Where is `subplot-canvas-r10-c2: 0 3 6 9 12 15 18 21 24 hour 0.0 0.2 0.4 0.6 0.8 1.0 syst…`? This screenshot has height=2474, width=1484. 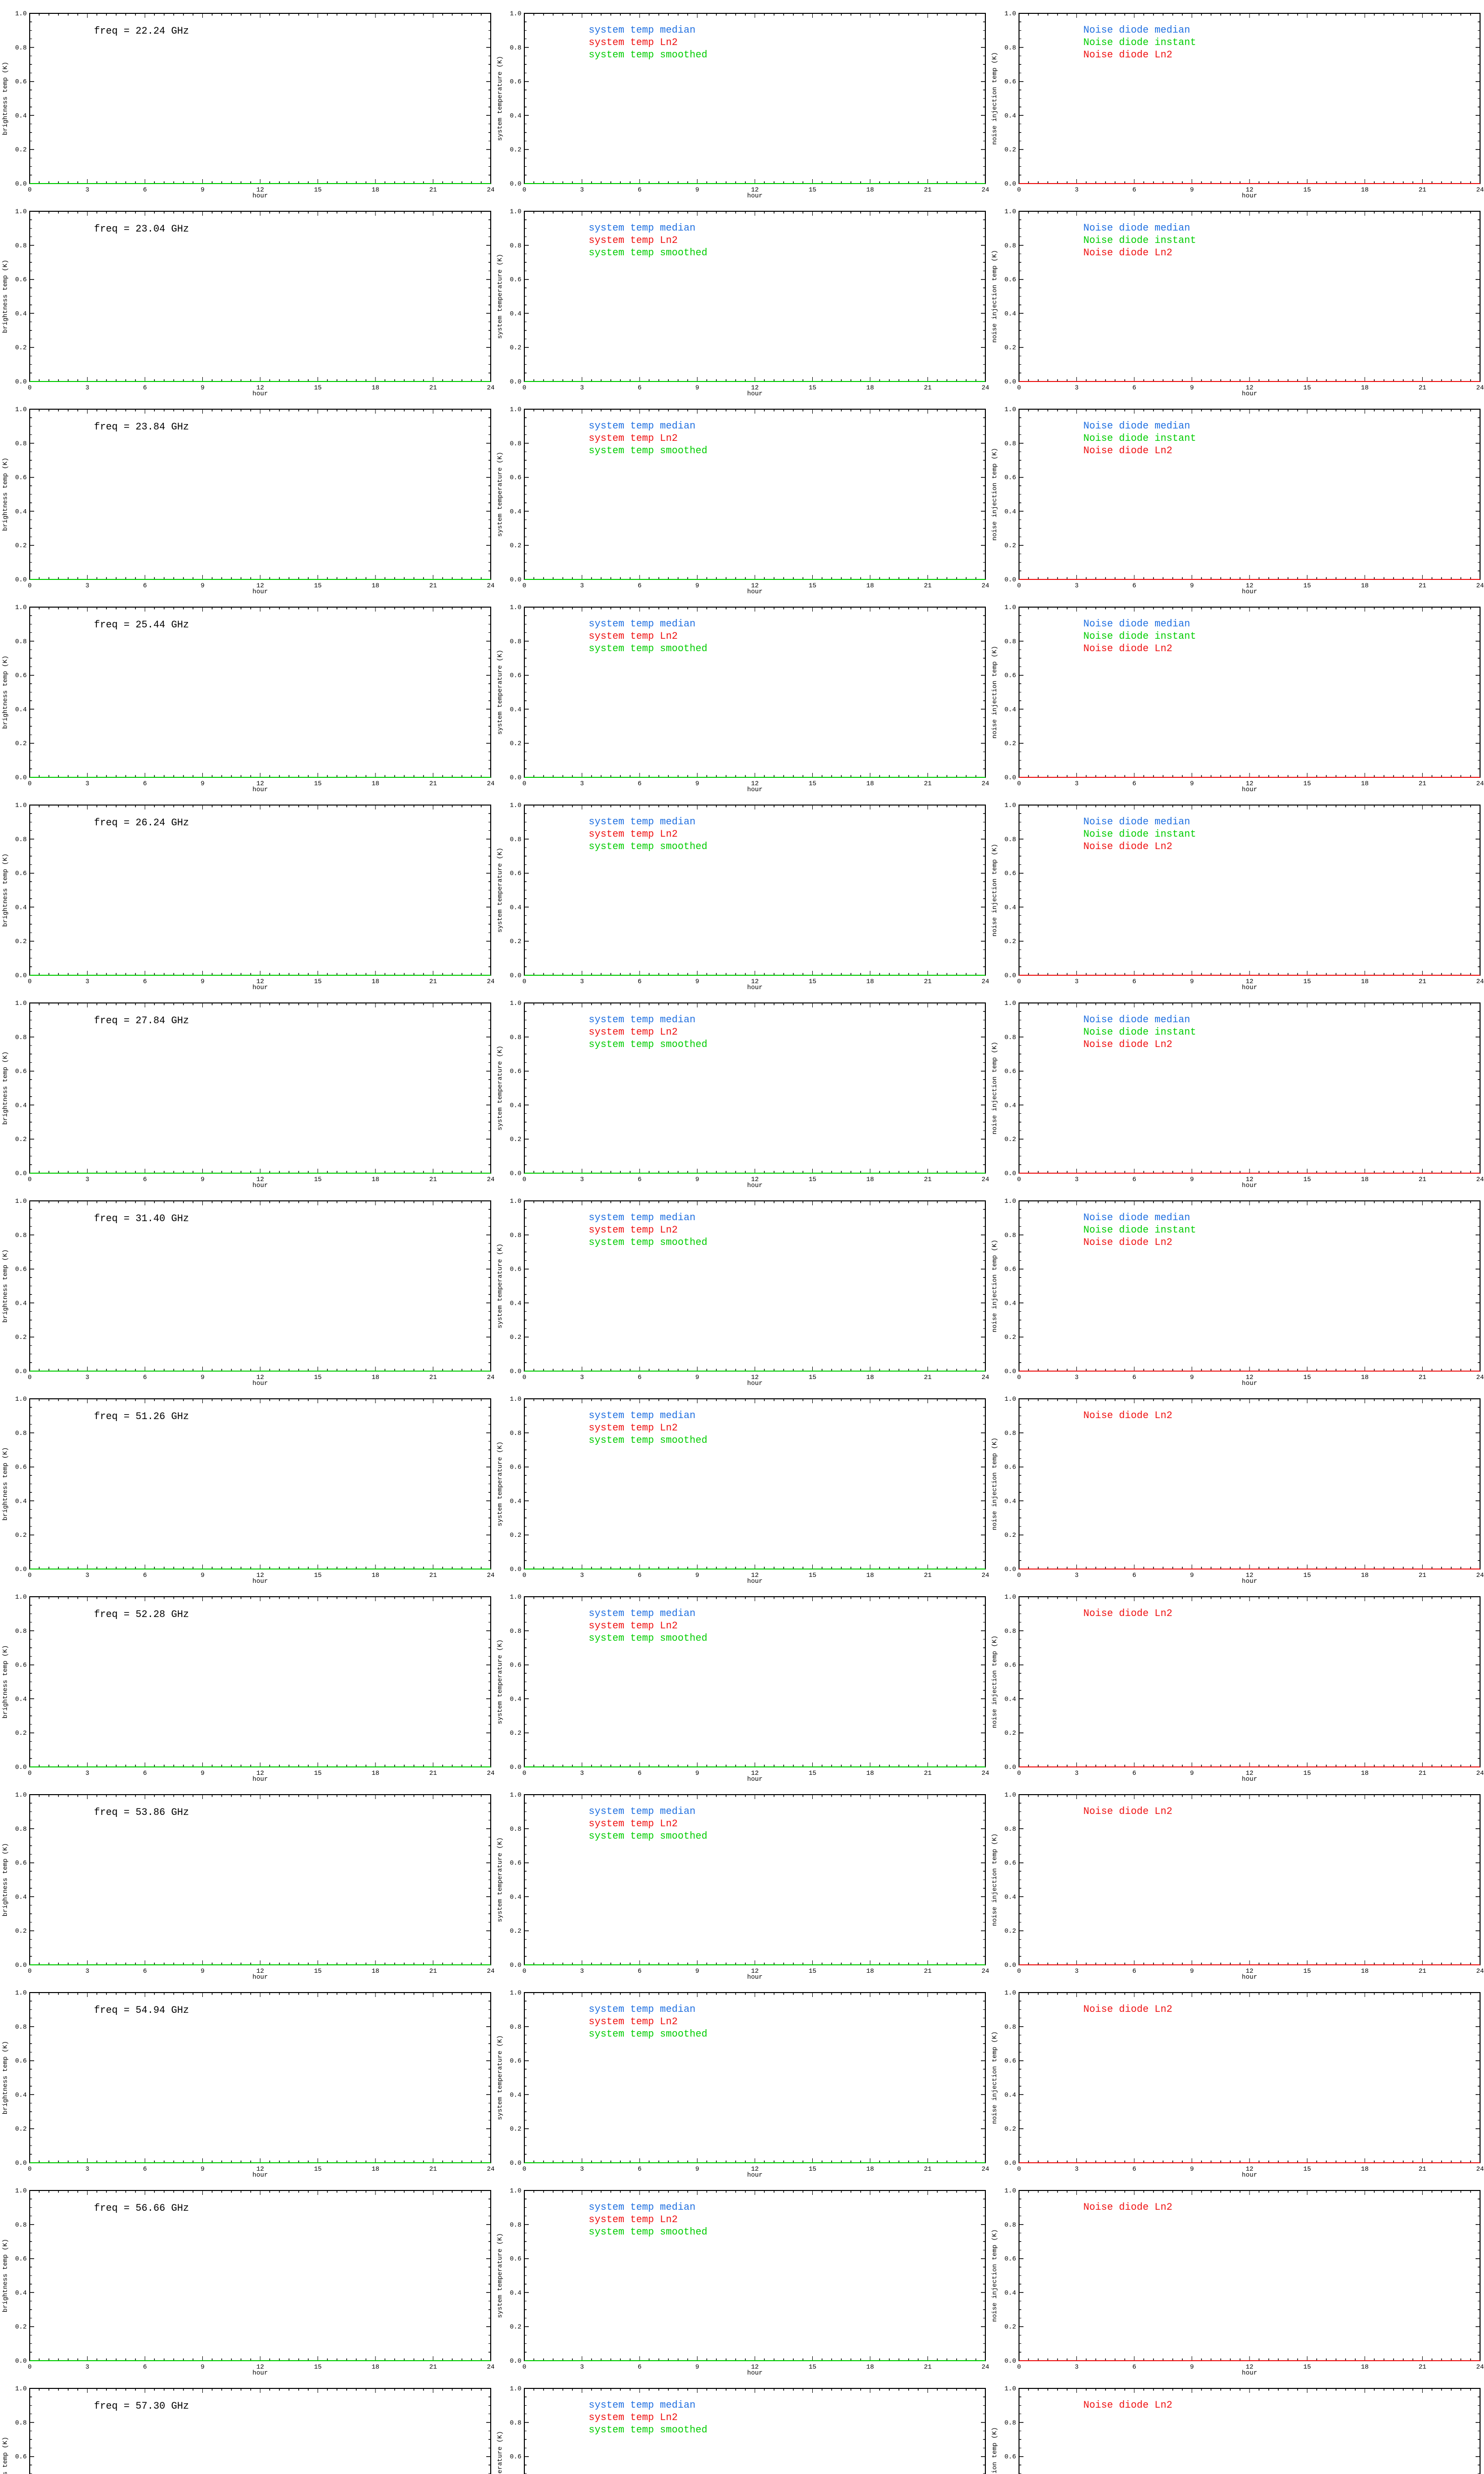 subplot-canvas-r10-c2: 0 3 6 9 12 15 18 21 24 hour 0.0 0.2 0.4 0.6 0.8 1.0 syst… is located at coordinates (742, 1885).